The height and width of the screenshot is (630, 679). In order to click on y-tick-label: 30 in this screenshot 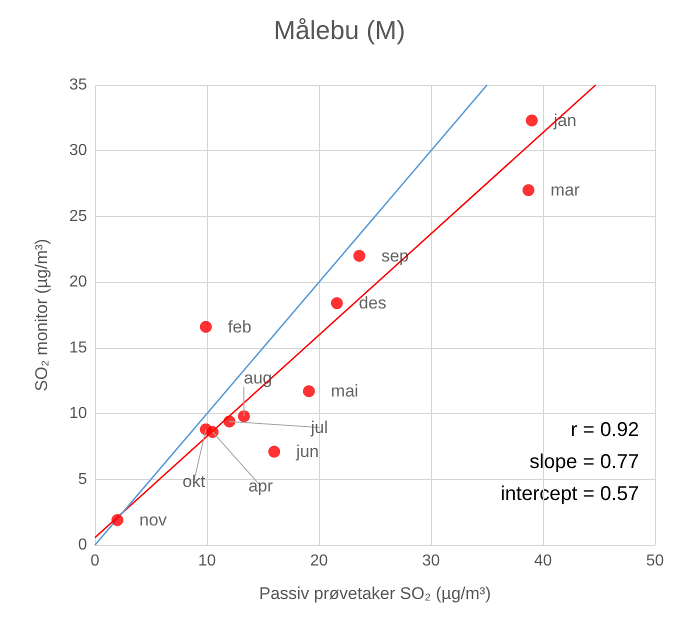, I will do `click(78, 151)`.